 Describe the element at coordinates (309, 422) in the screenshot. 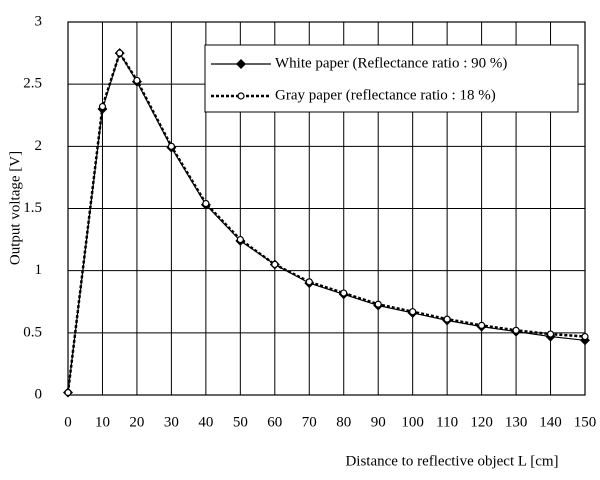

I see `x-tick-label: 70` at that location.